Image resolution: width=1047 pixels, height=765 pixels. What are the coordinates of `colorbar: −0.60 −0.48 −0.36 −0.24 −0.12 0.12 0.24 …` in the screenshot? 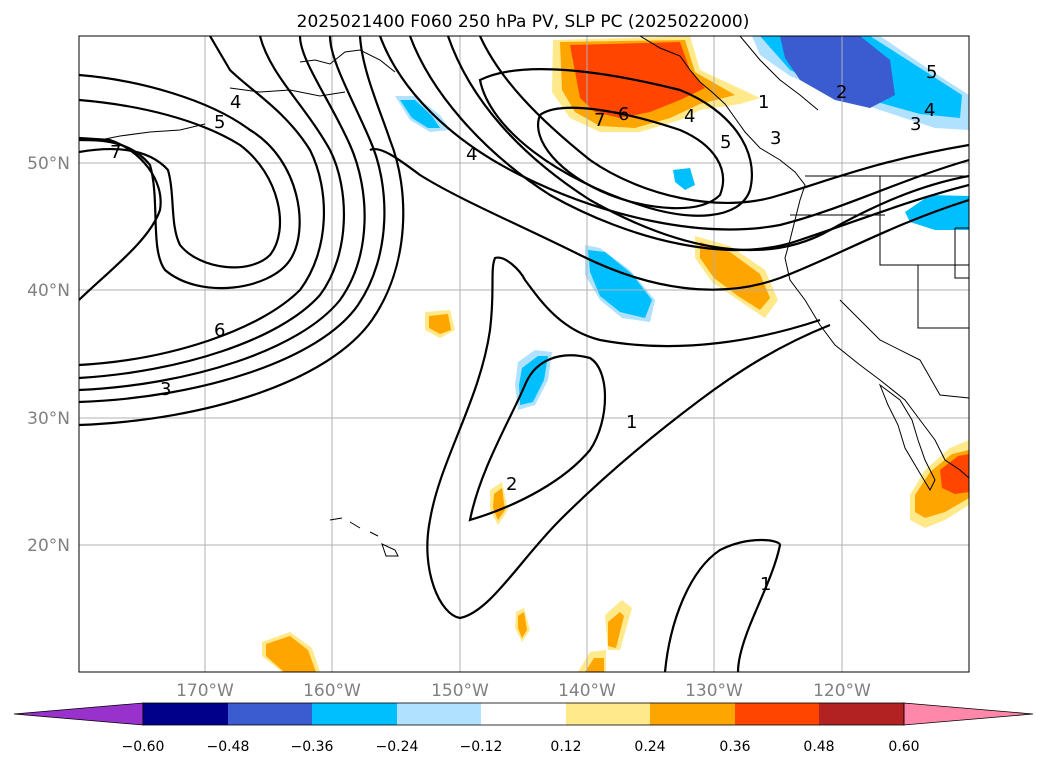 It's located at (523, 728).